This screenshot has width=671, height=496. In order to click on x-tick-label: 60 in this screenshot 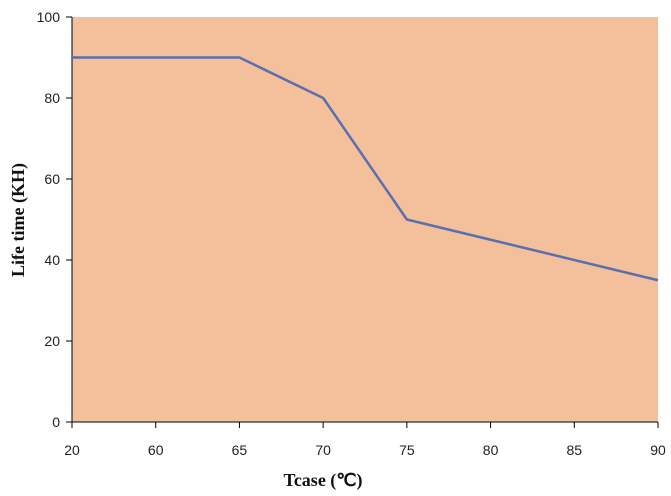, I will do `click(156, 450)`.